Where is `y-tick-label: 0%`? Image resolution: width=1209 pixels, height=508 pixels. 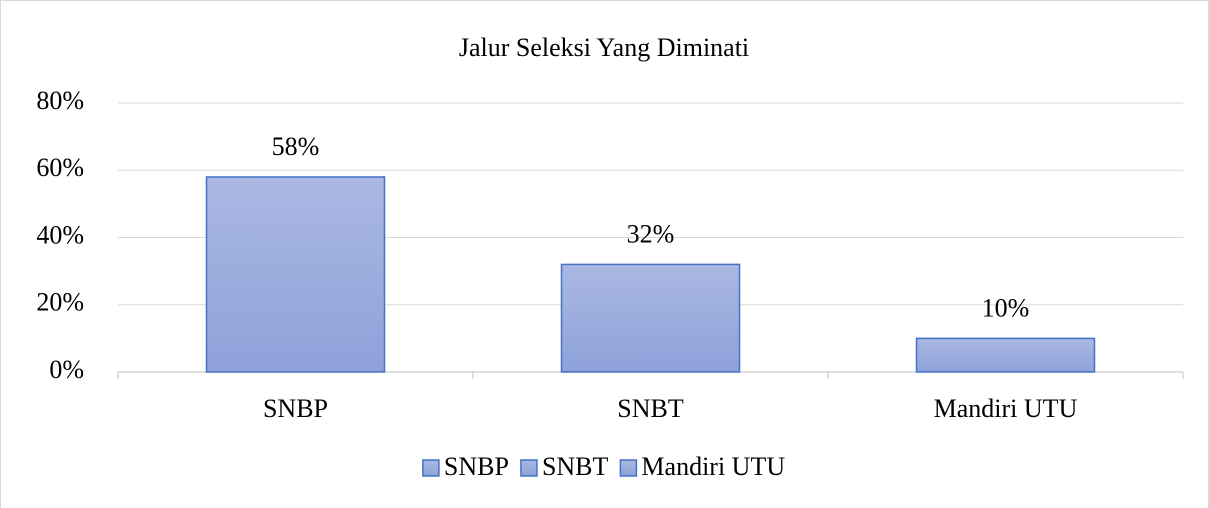 y-tick-label: 0% is located at coordinates (66, 369).